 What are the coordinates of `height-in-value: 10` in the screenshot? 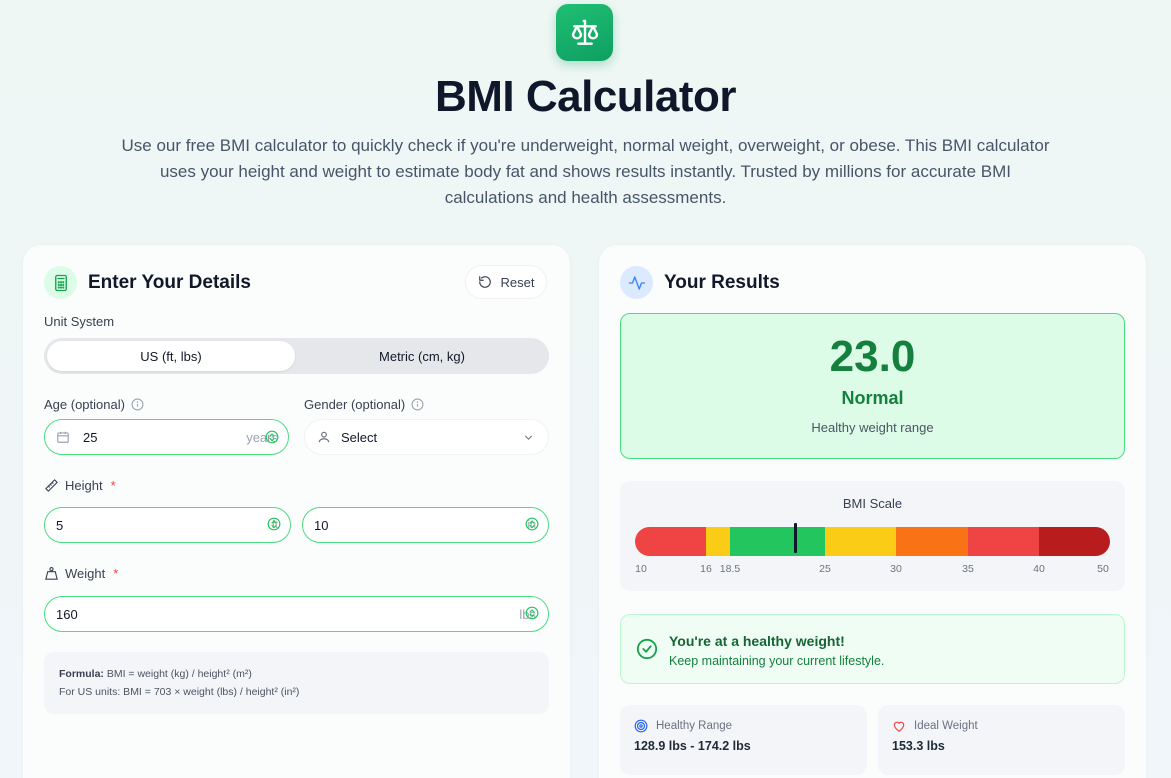 It's located at (321, 525).